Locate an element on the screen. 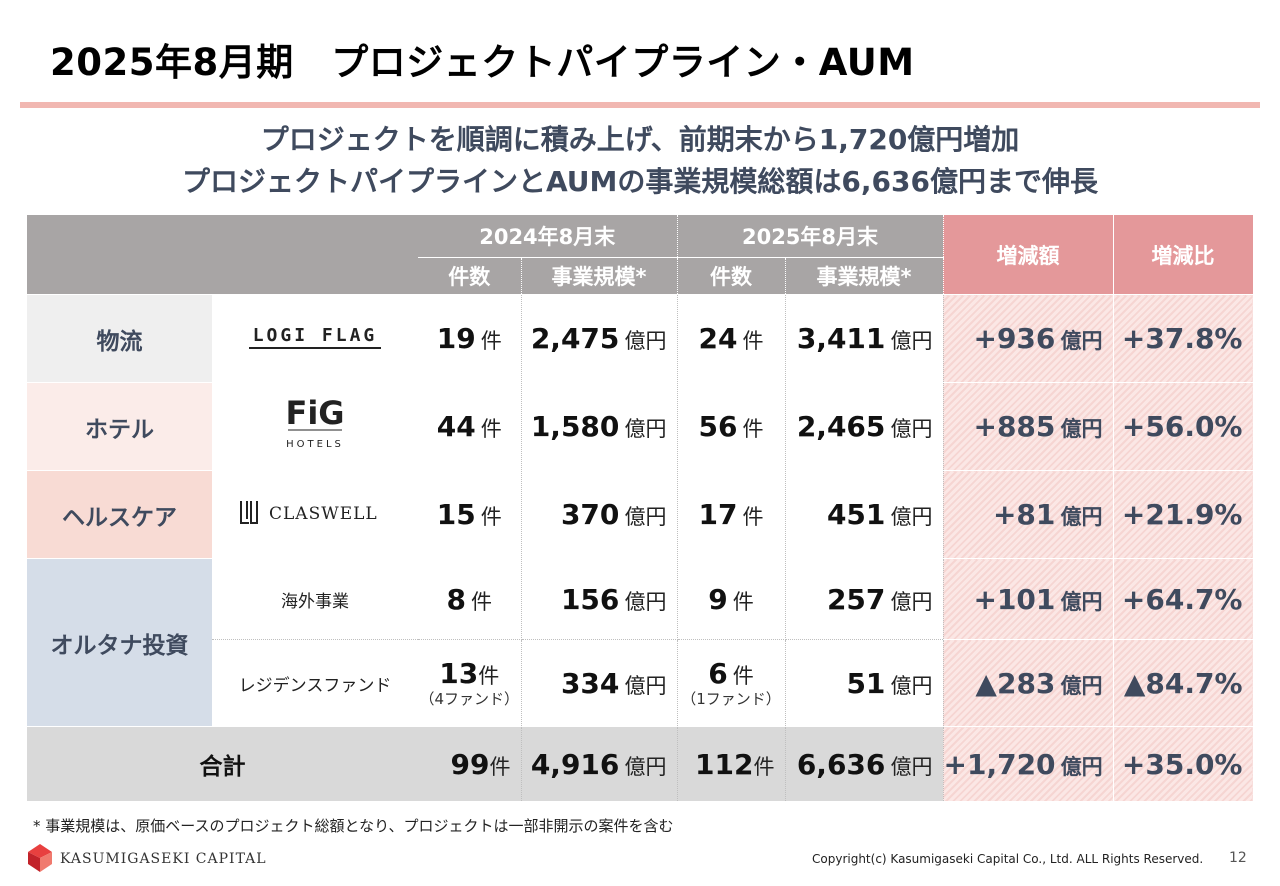 This screenshot has width=1280, height=886. change-amount: +885 億円 is located at coordinates (1028, 426).